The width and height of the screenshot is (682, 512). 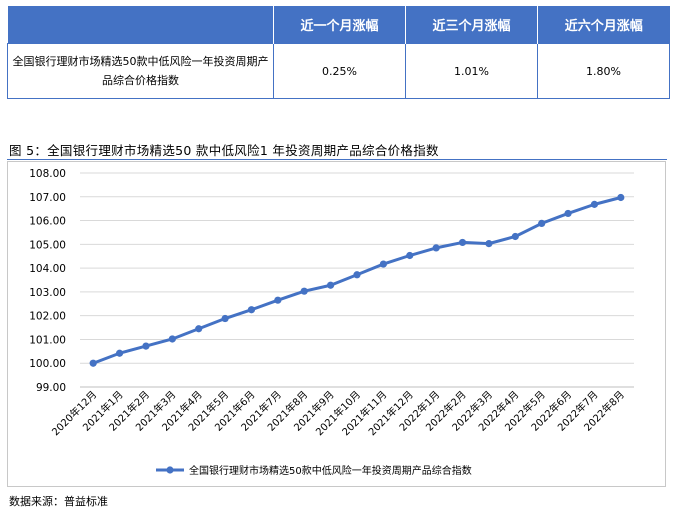 What do you see at coordinates (471, 71) in the screenshot?
I see `value-3m-cell: 1.01%` at bounding box center [471, 71].